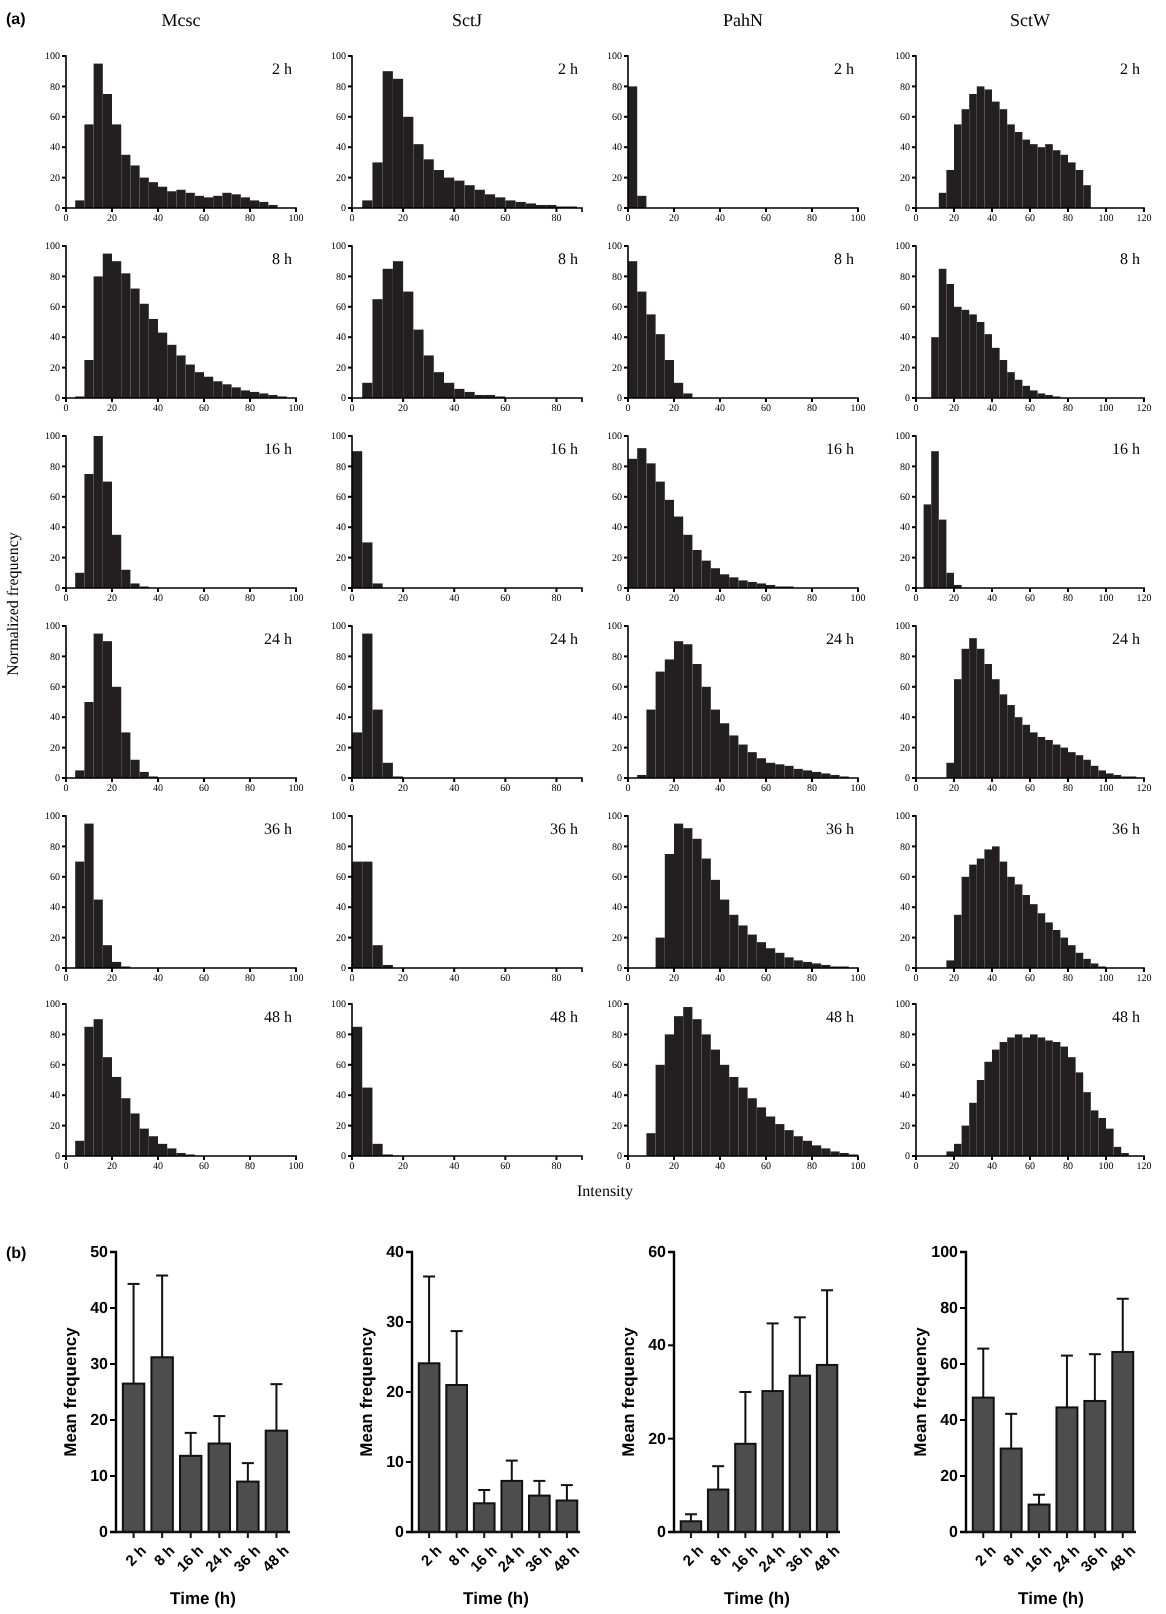 This screenshot has height=1614, width=1166. Describe the element at coordinates (743, 20) in the screenshot. I see `chart-title: PahN` at that location.